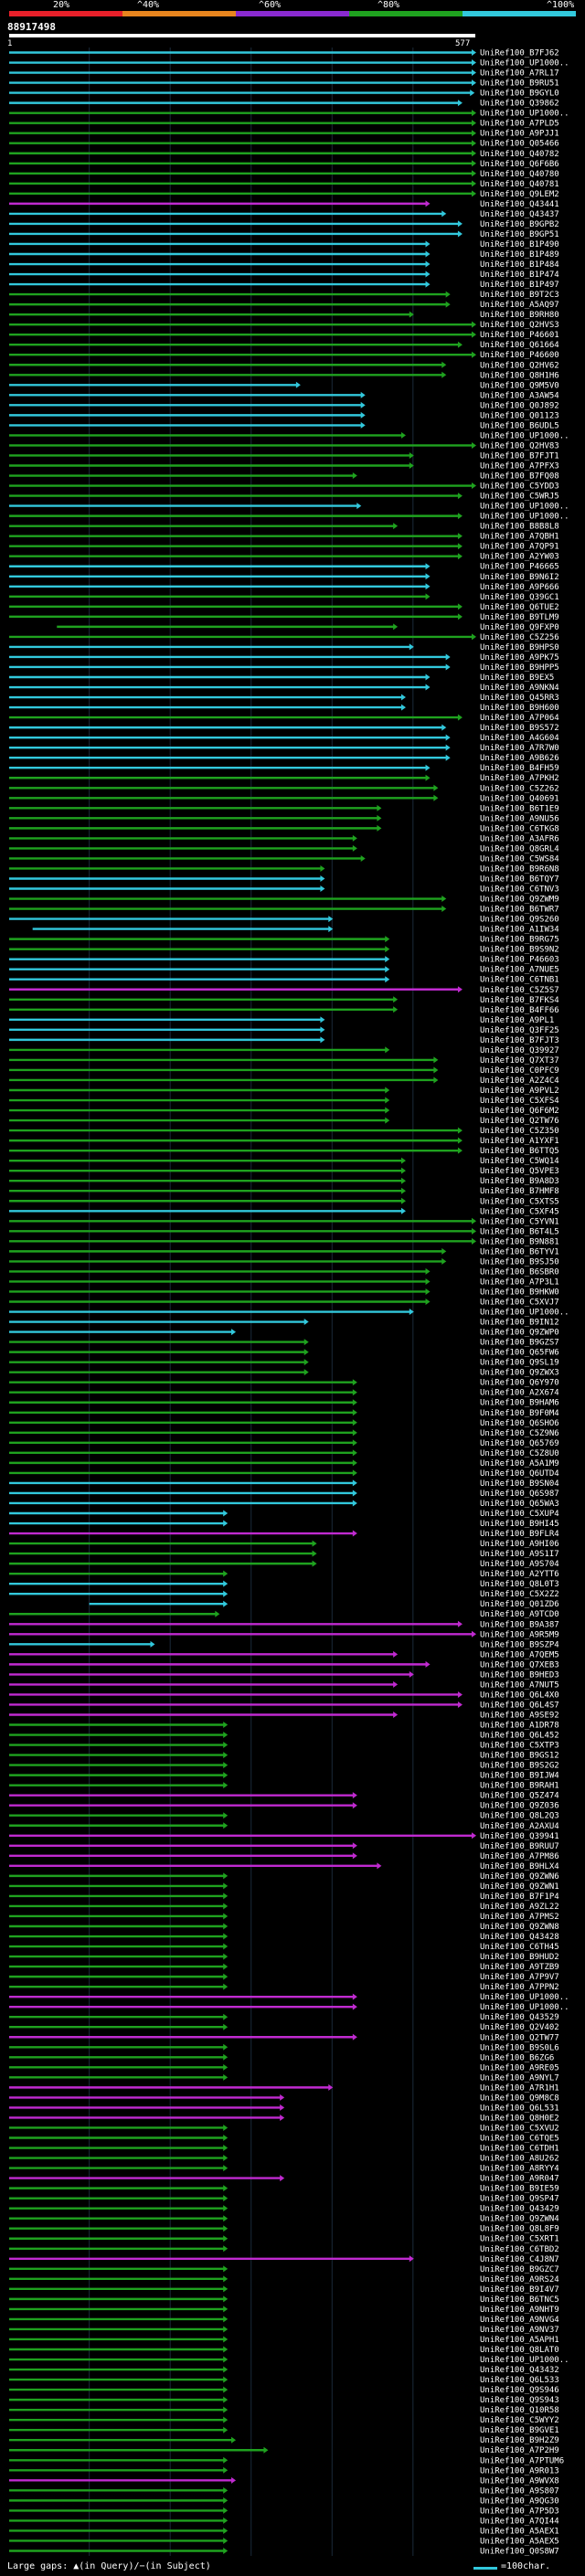  I want to click on hit-label: UniRef100_B6TNC5, so click(519, 2300).